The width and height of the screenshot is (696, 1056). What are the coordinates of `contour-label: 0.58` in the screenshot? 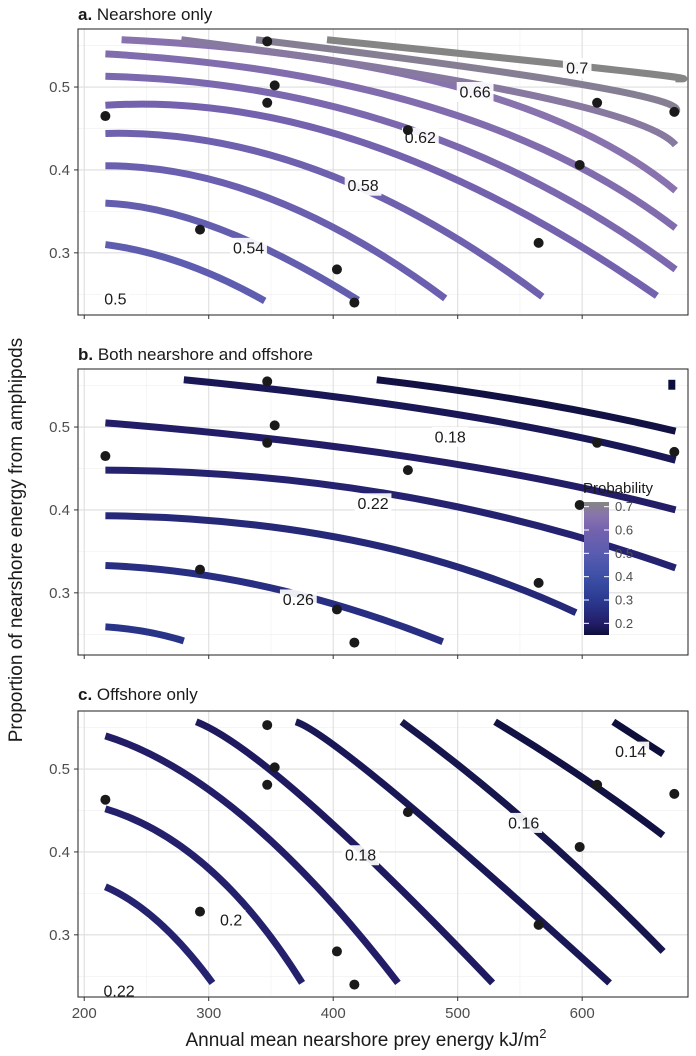 It's located at (363, 186).